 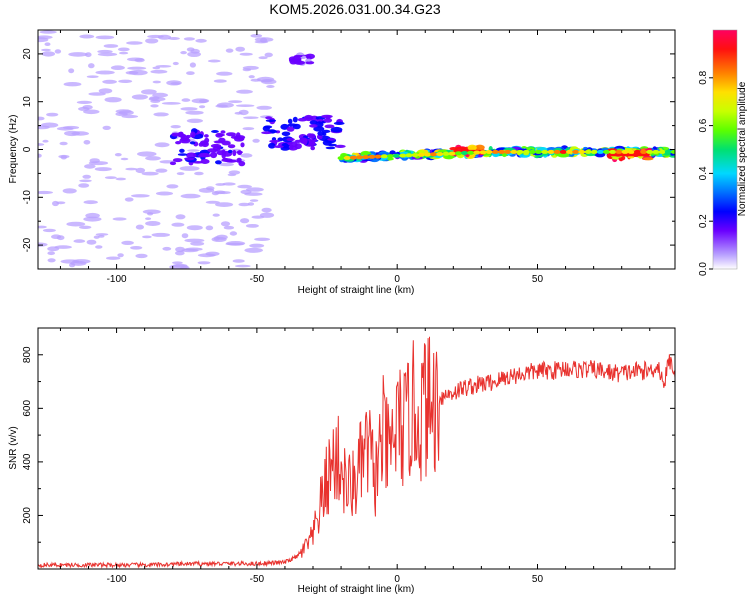 What do you see at coordinates (117, 579) in the screenshot?
I see `snr-xtick-label: -100` at bounding box center [117, 579].